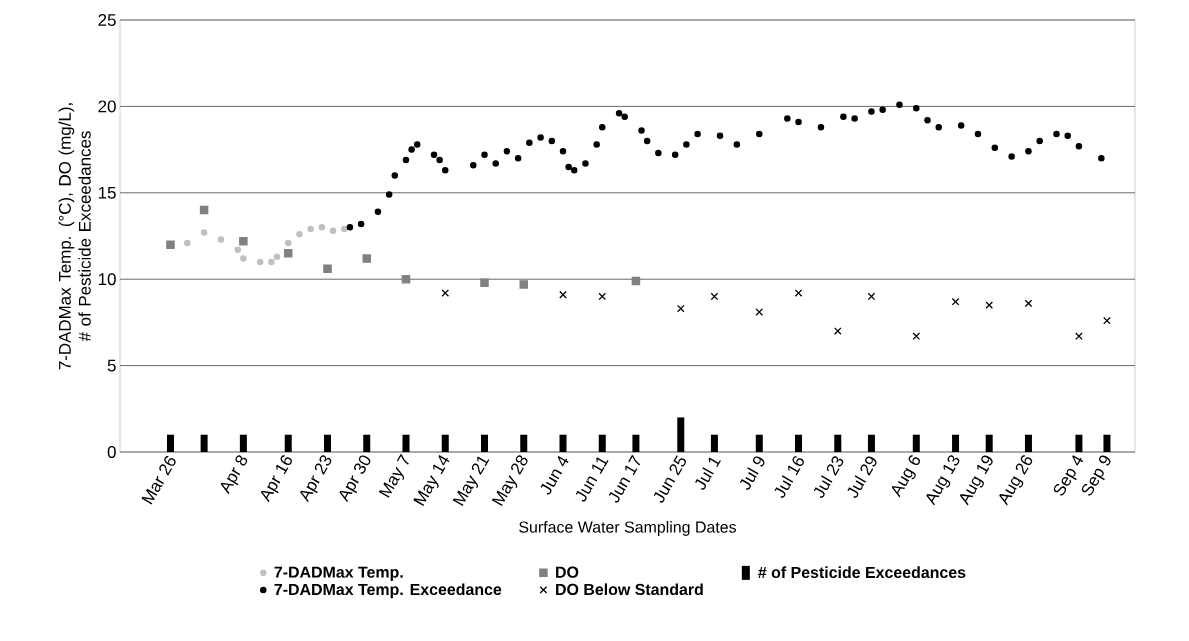  Describe the element at coordinates (567, 572) in the screenshot. I see `legend-label: DO` at that location.